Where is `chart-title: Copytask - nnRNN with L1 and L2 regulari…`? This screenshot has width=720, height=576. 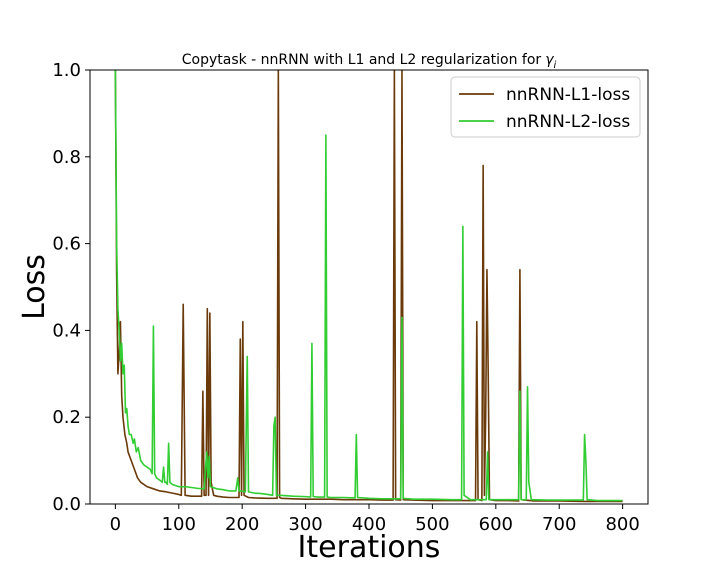 chart-title: Copytask - nnRNN with L1 and L2 regulari… is located at coordinates (369, 61).